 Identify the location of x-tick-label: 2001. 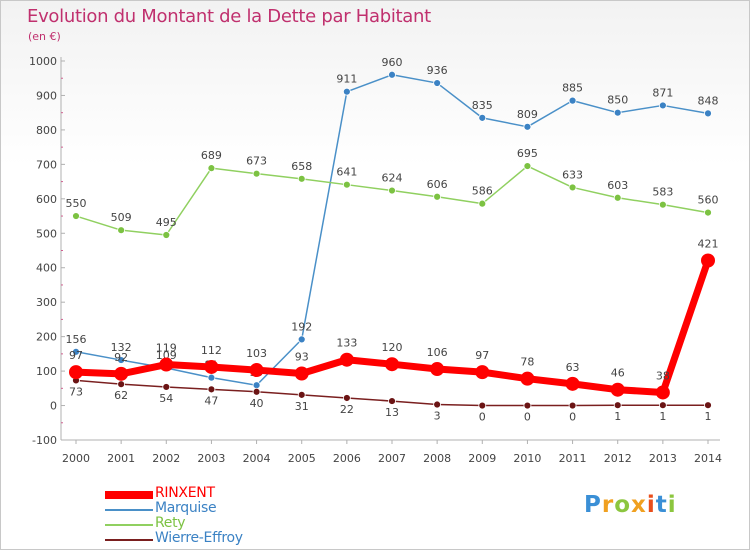
(121, 458).